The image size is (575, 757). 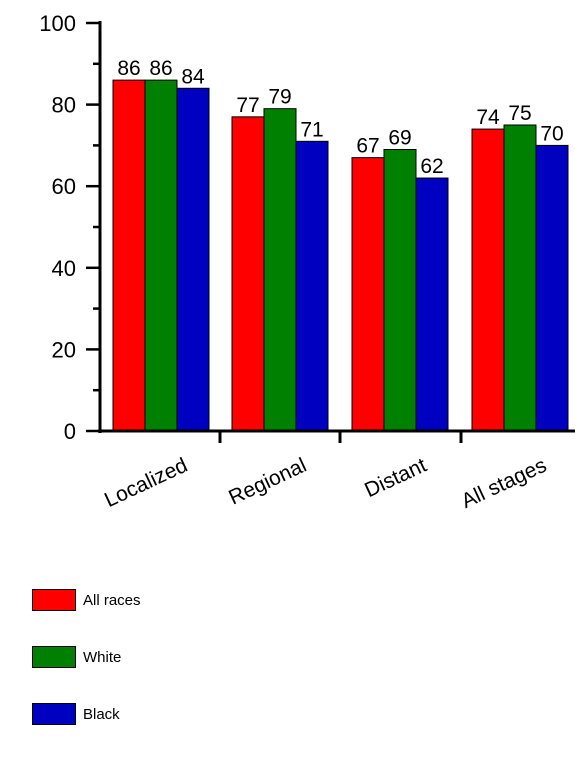 What do you see at coordinates (64, 105) in the screenshot?
I see `y-tick-label: 80` at bounding box center [64, 105].